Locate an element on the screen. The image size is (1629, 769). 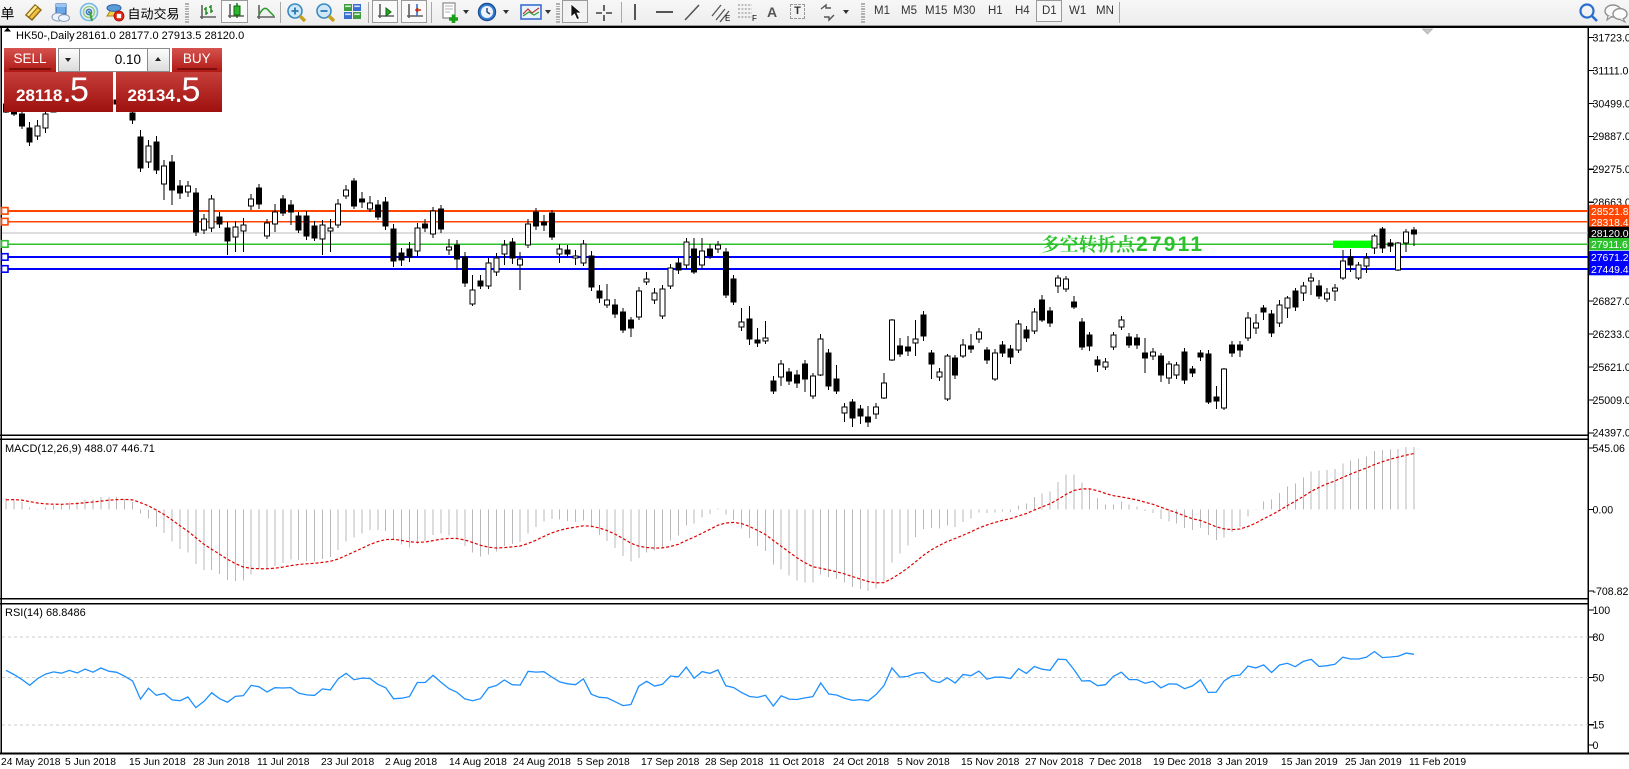
svg-text: 14 Aug 2018 is located at coordinates (478, 762).